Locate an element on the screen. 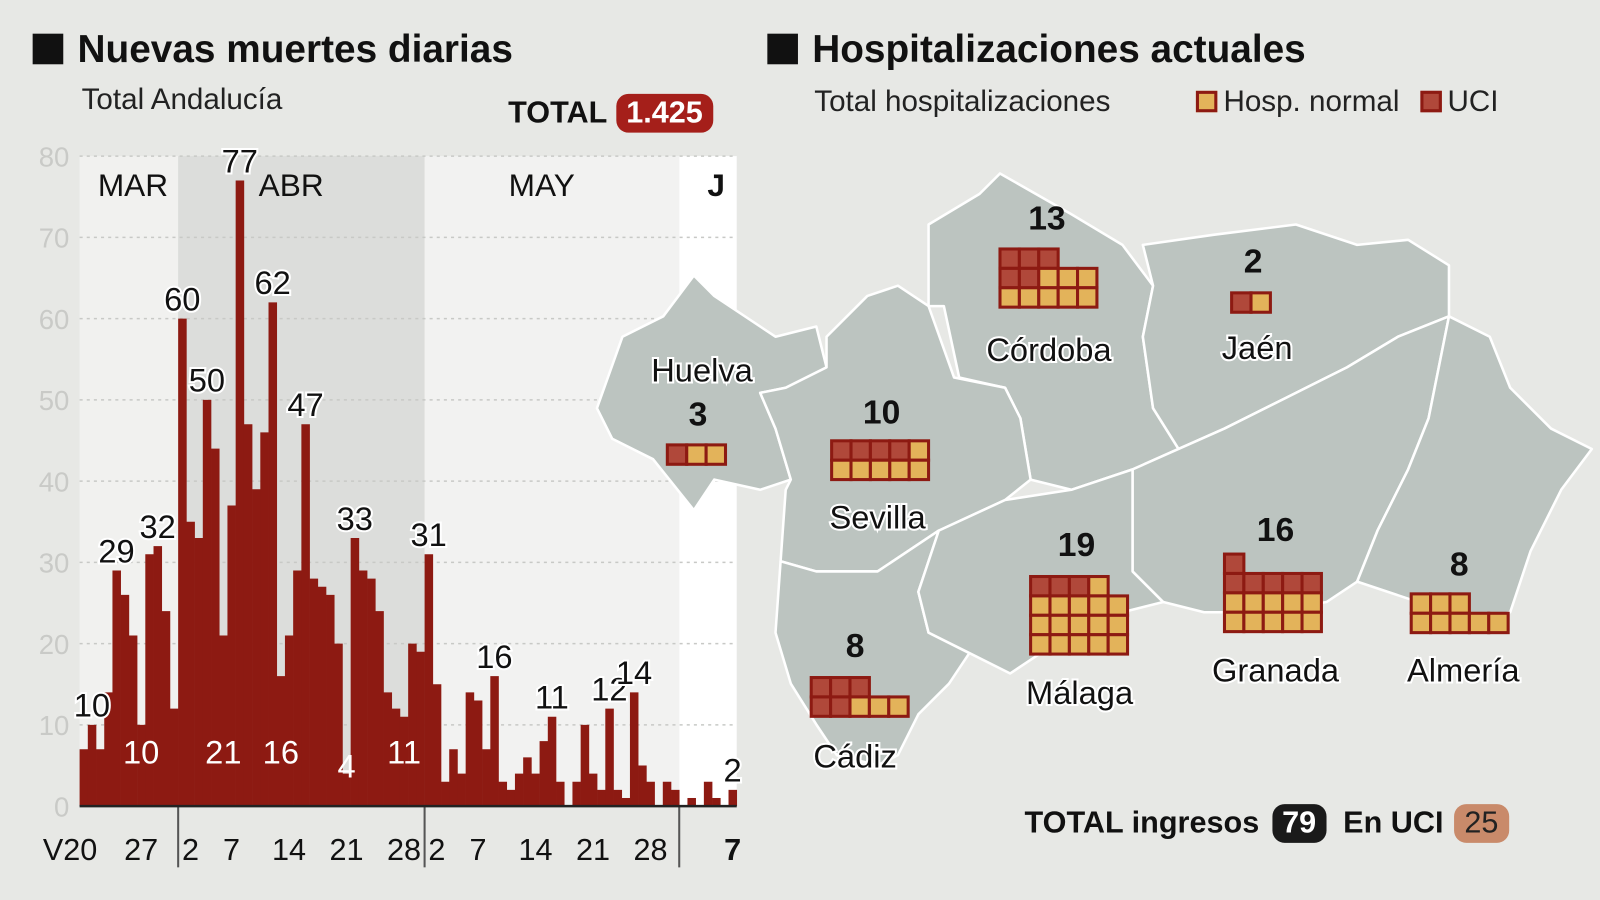 This screenshot has height=900, width=1600. bar-value-label: 2 is located at coordinates (733, 770).